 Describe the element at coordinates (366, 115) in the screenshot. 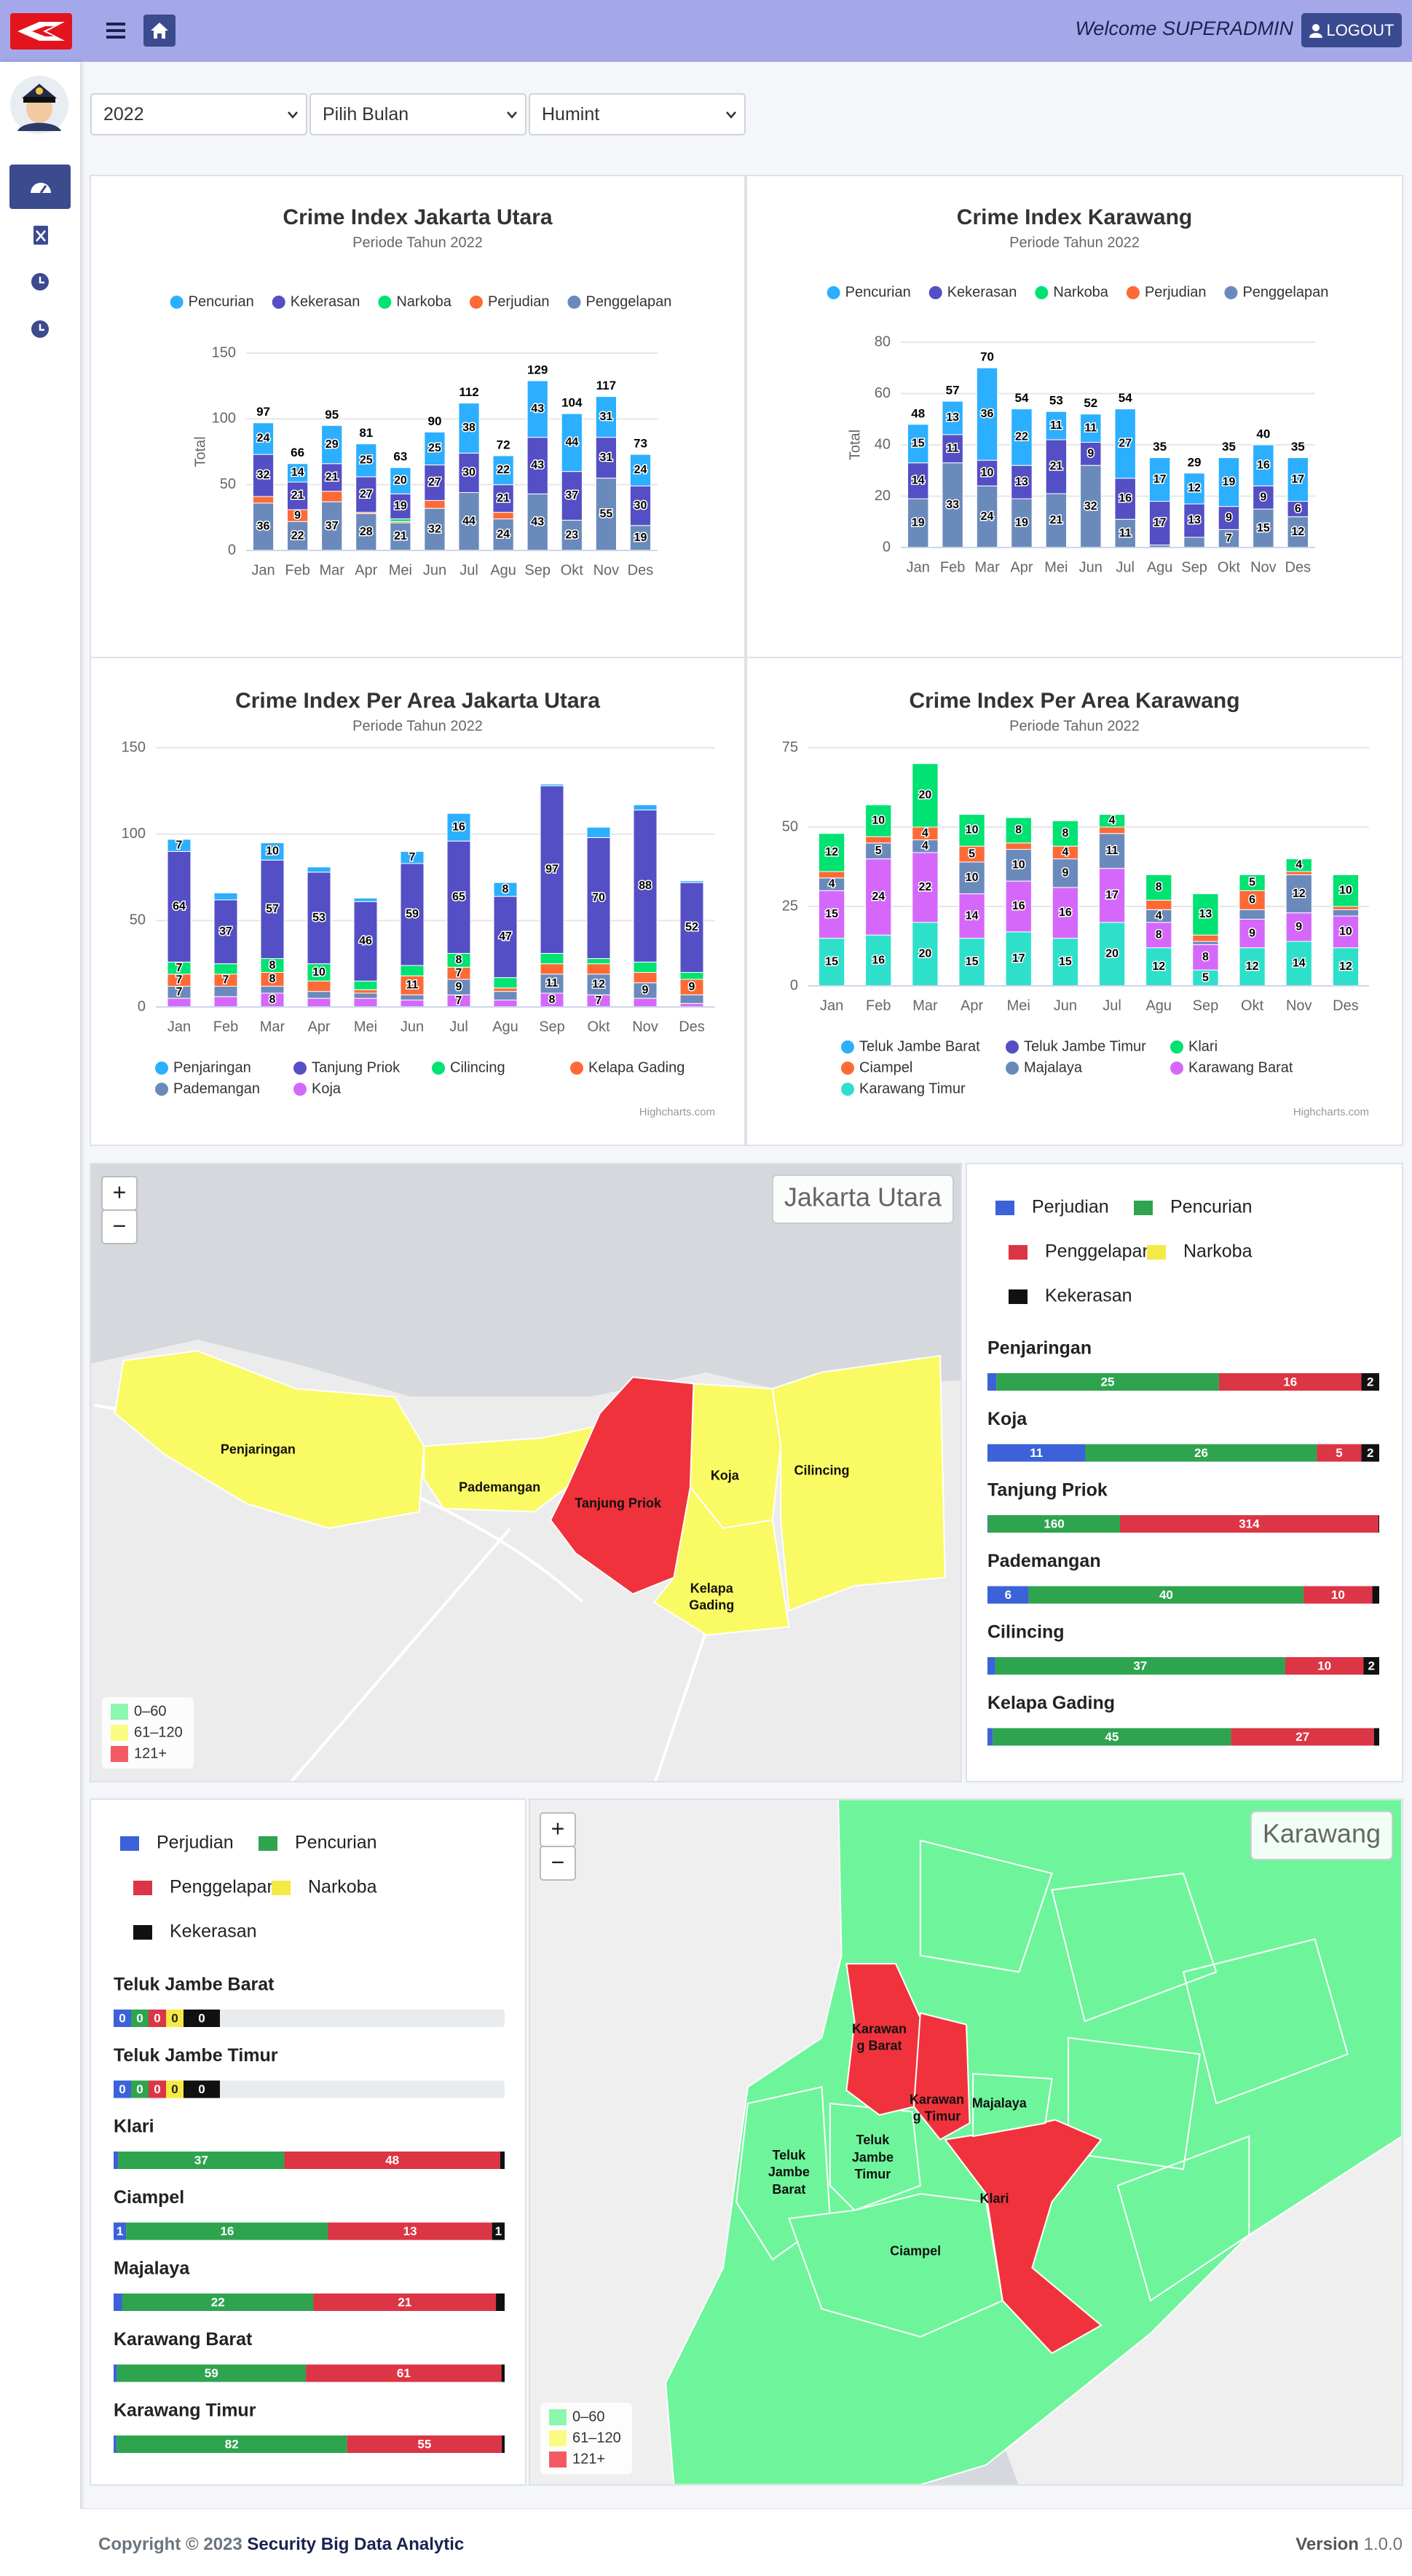

I see `select-value: Pilih Bulan` at that location.